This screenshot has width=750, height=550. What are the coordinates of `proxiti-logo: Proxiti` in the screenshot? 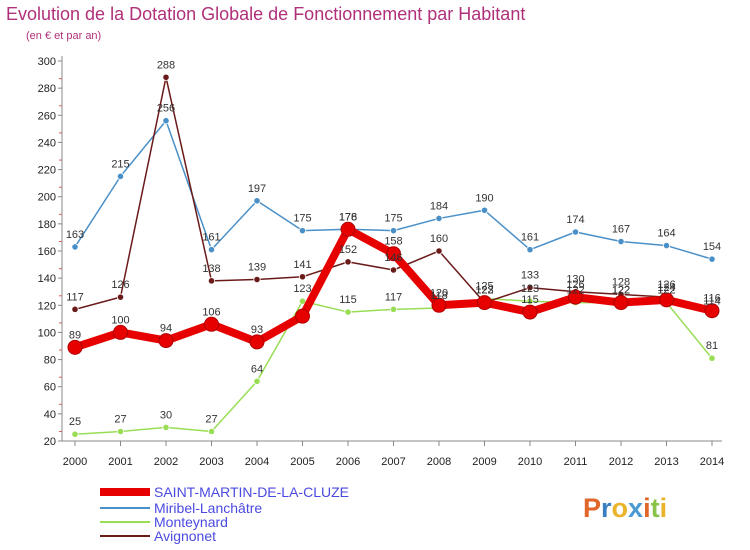 It's located at (625, 508).